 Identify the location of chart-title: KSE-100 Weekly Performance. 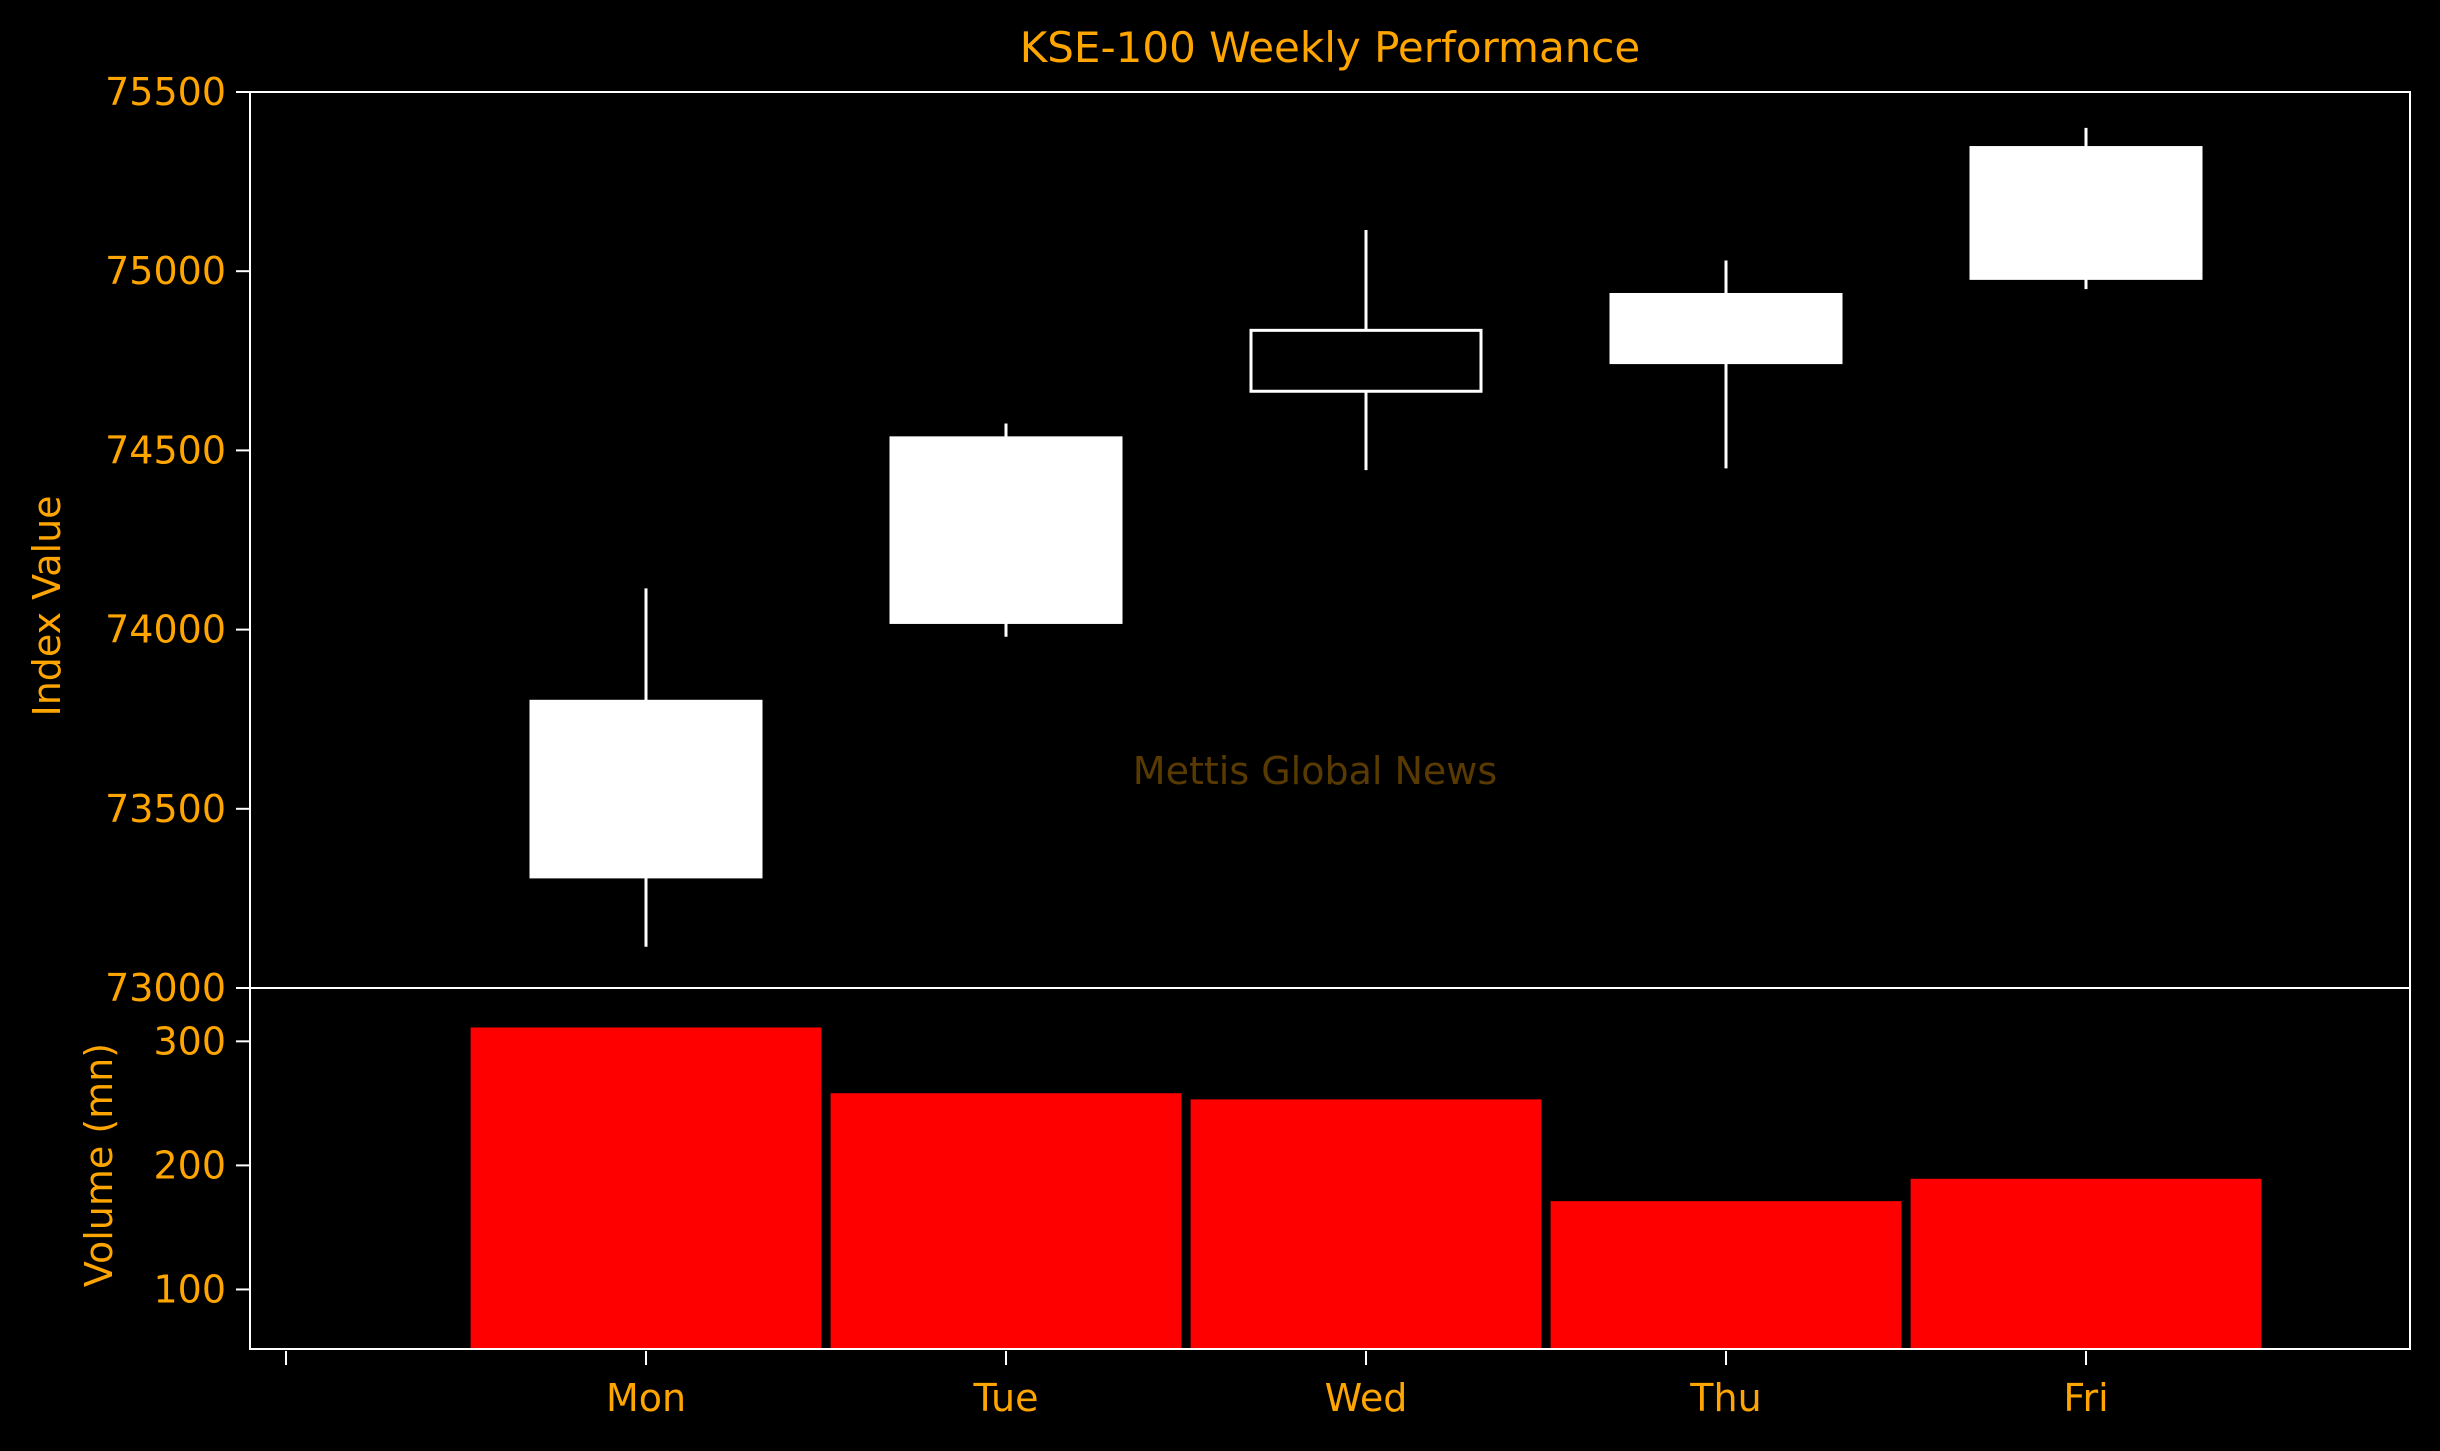
(1330, 47).